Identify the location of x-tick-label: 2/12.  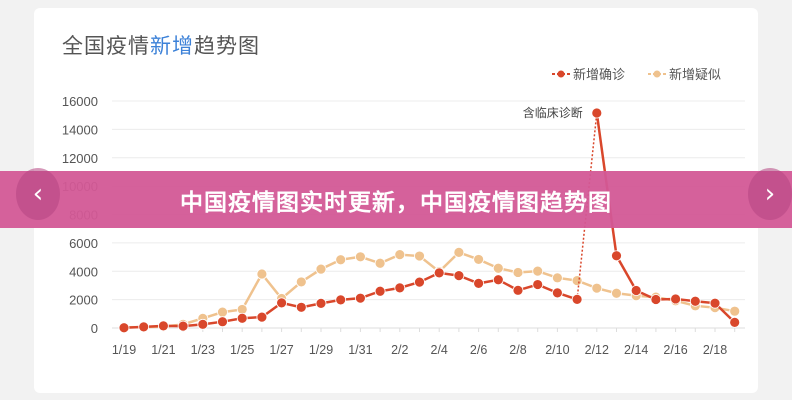
(597, 350).